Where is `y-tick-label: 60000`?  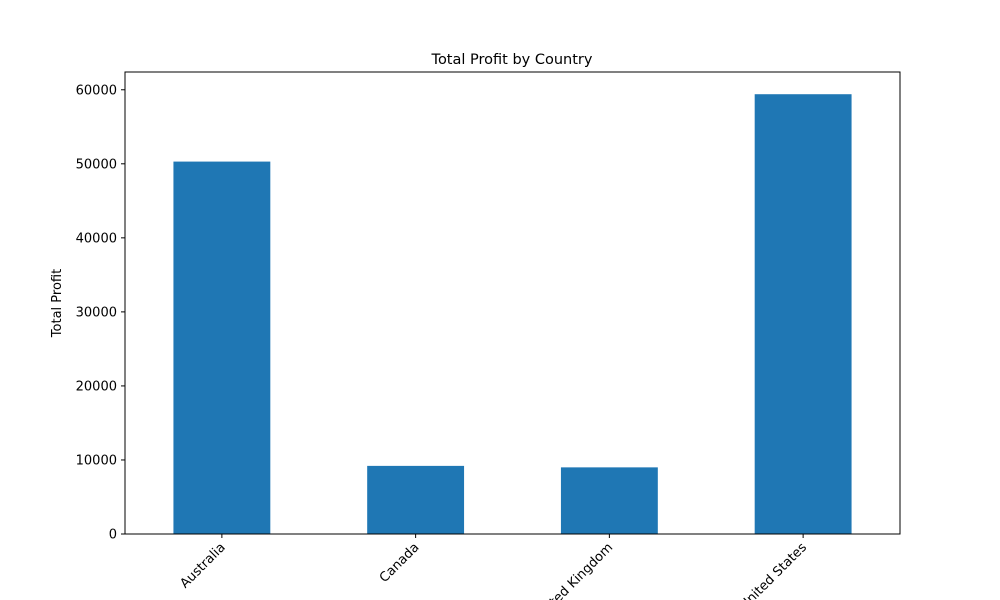
y-tick-label: 60000 is located at coordinates (96, 90).